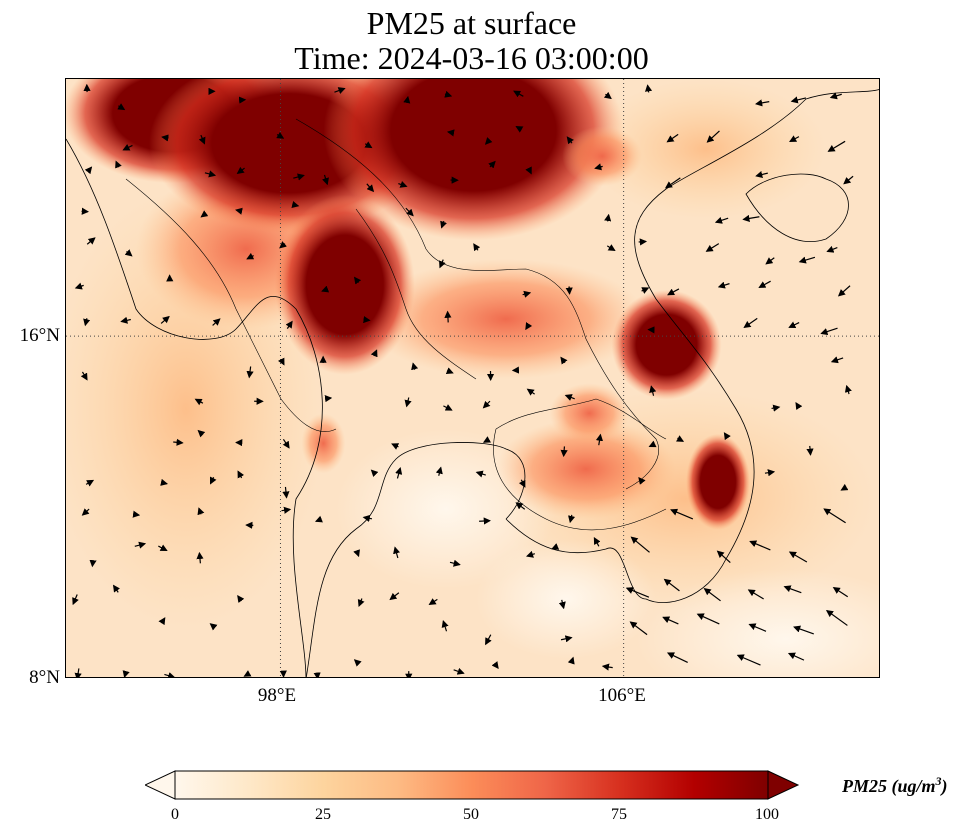 The width and height of the screenshot is (979, 836). I want to click on hotspot-cambodia-east, so click(718, 481).